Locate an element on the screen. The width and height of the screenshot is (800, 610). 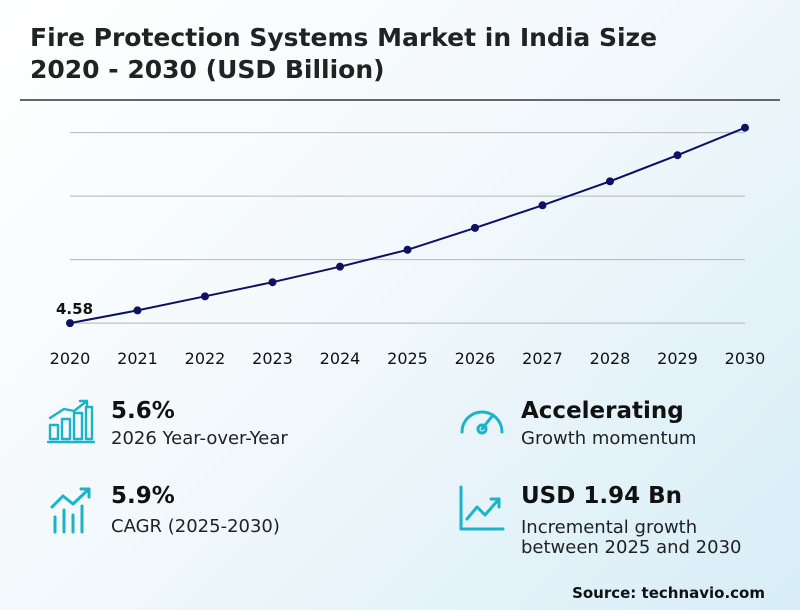
x-tick-label: 2030 is located at coordinates (745, 358).